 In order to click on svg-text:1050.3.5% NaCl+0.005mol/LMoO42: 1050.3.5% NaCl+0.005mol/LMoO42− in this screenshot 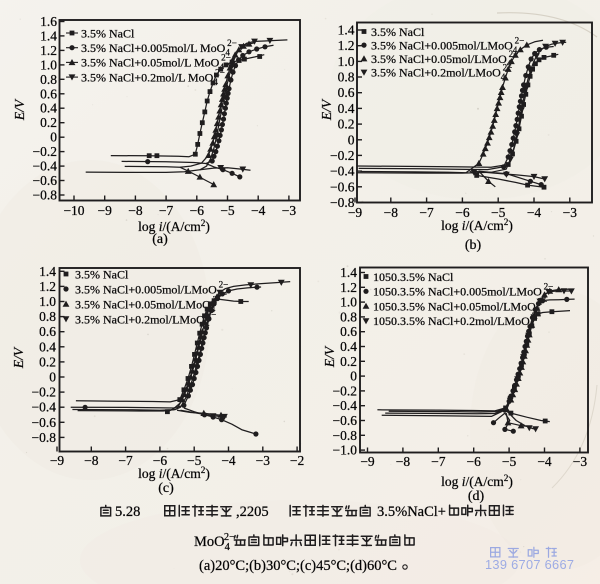, I will do `click(463, 292)`.